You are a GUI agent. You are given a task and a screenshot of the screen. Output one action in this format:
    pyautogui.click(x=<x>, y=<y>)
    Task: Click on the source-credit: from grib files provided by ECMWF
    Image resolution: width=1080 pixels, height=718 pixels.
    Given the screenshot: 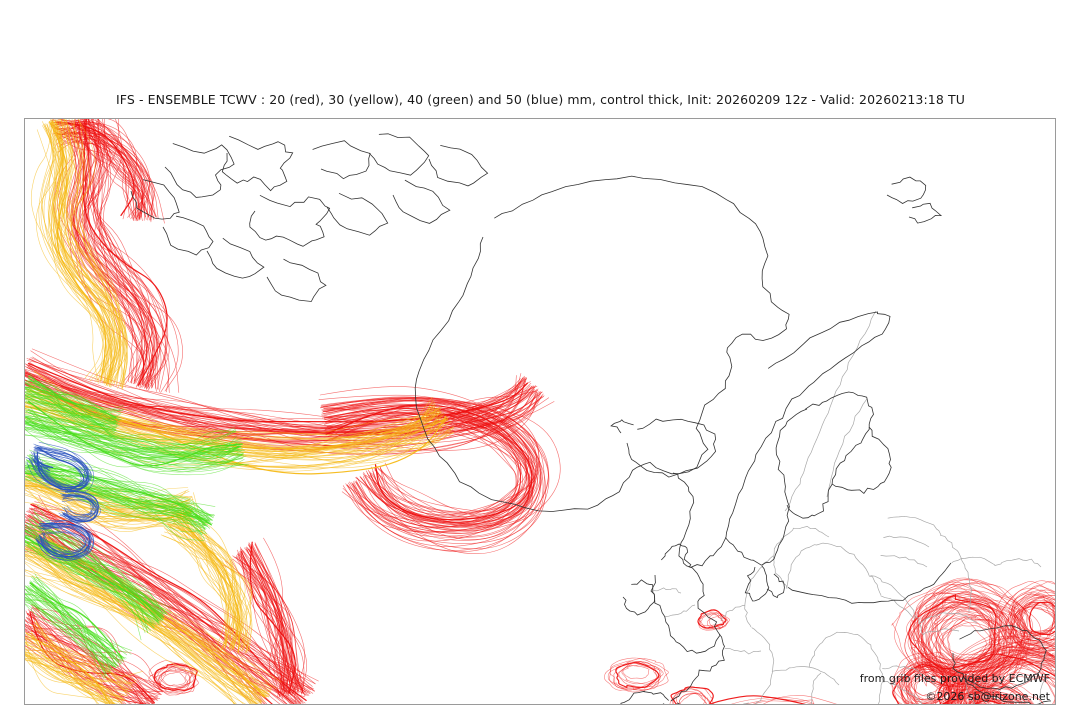 What is the action you would take?
    pyautogui.click(x=954, y=678)
    